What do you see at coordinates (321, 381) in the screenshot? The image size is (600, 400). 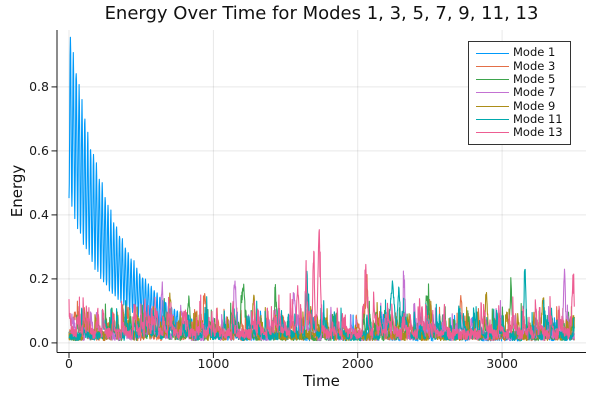 I see `x-axis-label: Time` at bounding box center [321, 381].